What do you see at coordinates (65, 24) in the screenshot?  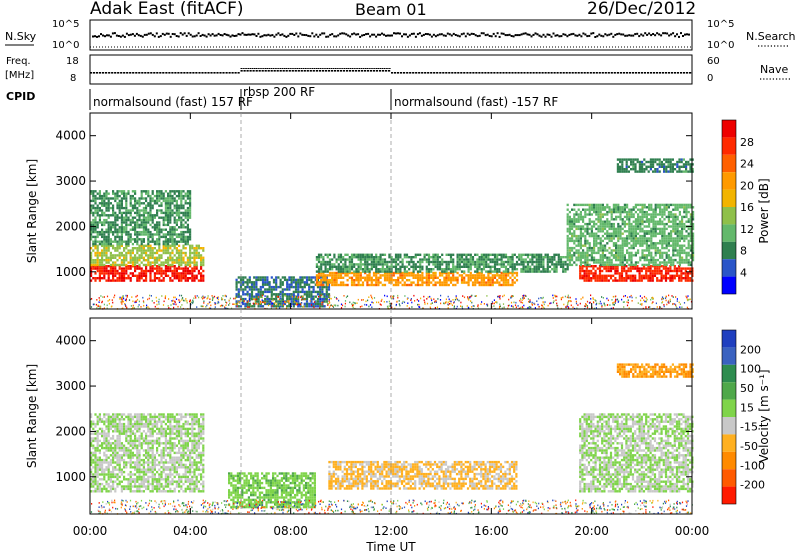 I see `nsky-tick-left-top: 10^5` at bounding box center [65, 24].